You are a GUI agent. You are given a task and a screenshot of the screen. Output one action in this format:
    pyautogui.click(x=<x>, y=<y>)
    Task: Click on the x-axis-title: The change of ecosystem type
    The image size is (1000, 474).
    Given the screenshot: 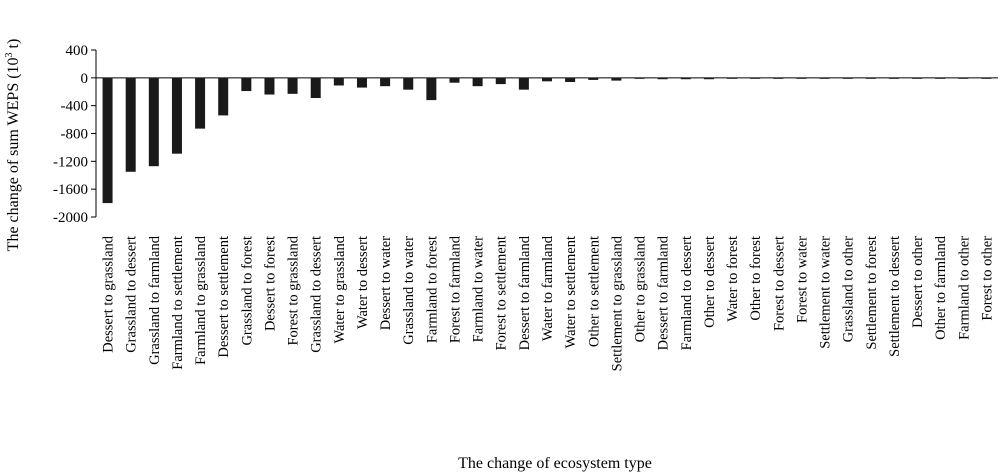 What is the action you would take?
    pyautogui.click(x=555, y=463)
    